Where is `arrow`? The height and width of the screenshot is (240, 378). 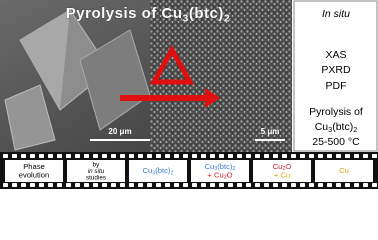
arrow is located at coordinates (170, 98).